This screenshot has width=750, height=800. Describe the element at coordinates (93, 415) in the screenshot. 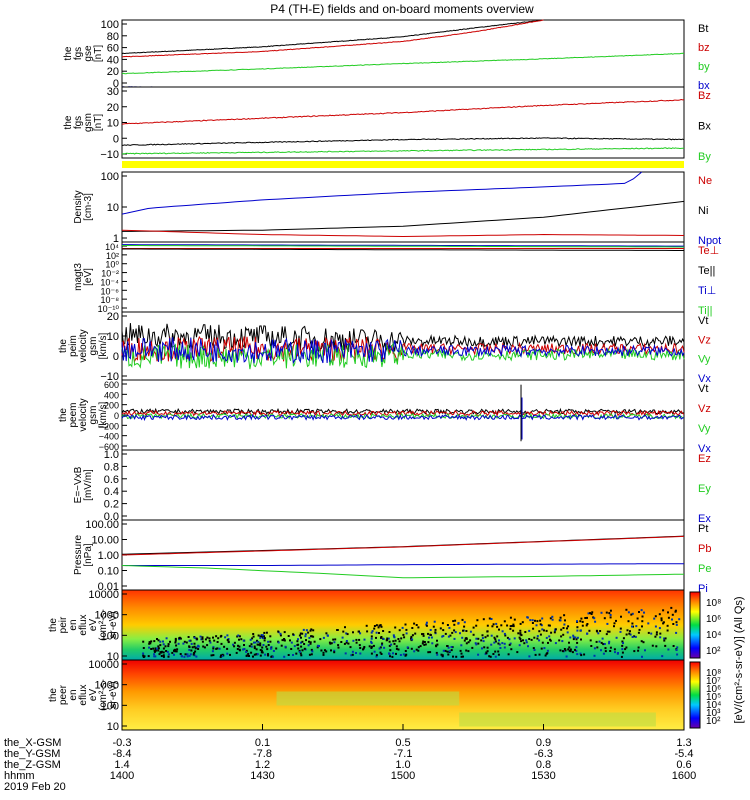

I see `y-axis-label-line: gsm` at that location.